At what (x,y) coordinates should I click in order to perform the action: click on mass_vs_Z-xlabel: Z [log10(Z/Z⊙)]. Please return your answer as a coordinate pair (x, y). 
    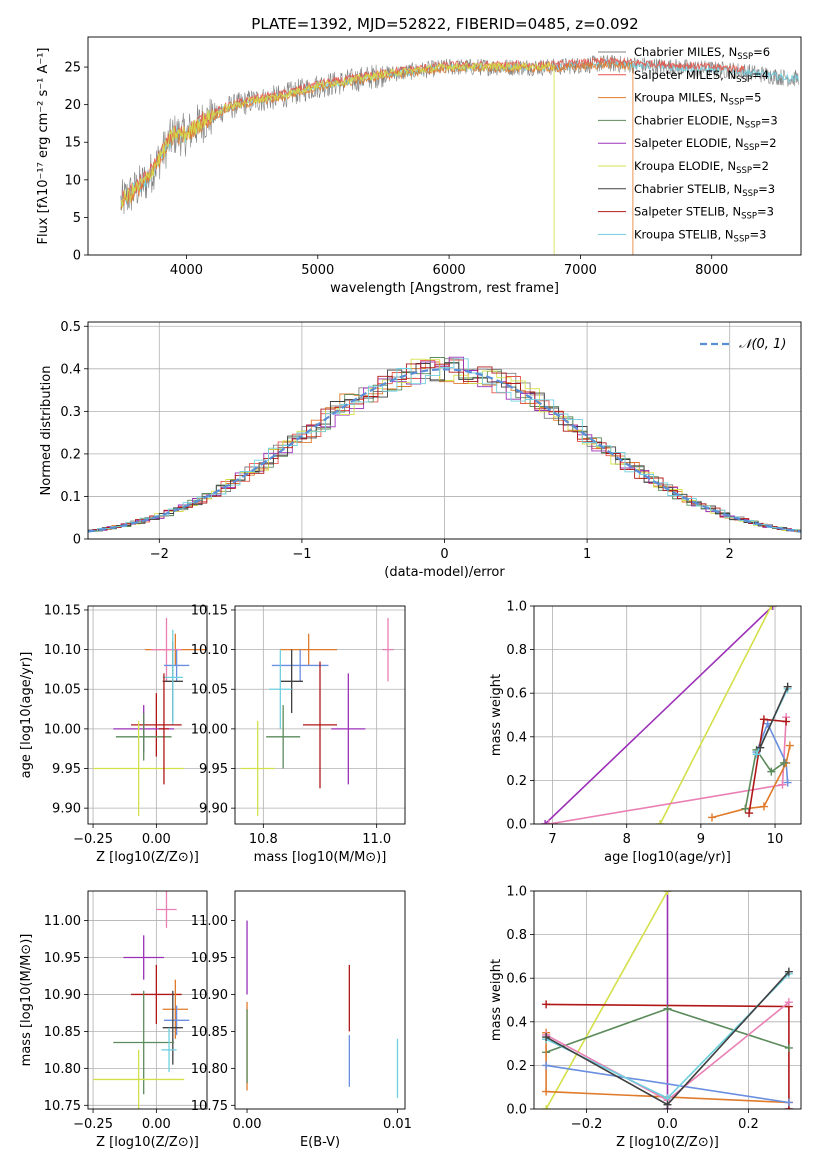
    Looking at the image, I should click on (147, 1142).